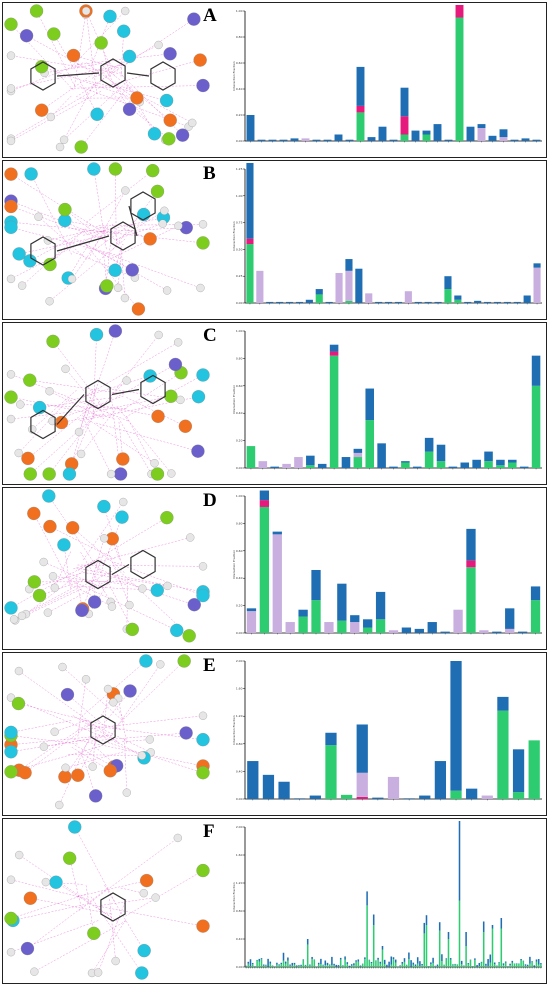 The height and width of the screenshot is (988, 550). I want to click on interaction-network-diagram, so click(107, 732).